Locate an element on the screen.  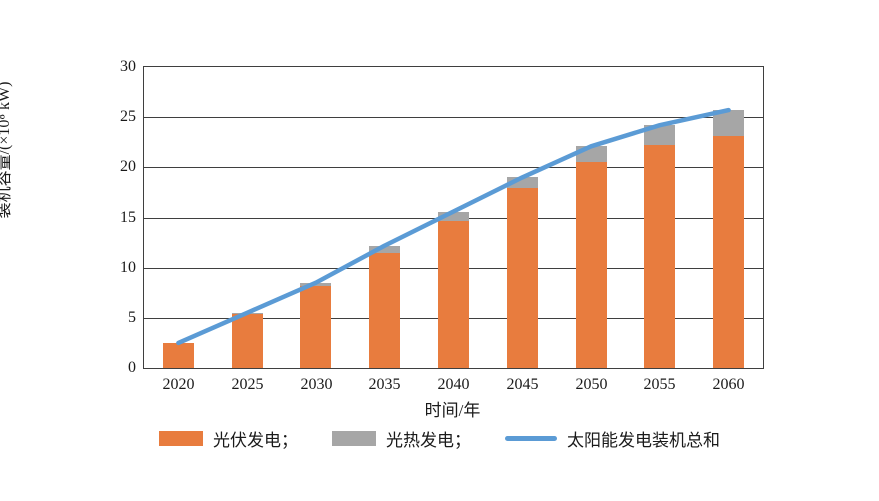
total-legend-label: 太阳能发电装机总和 is located at coordinates (643, 440).